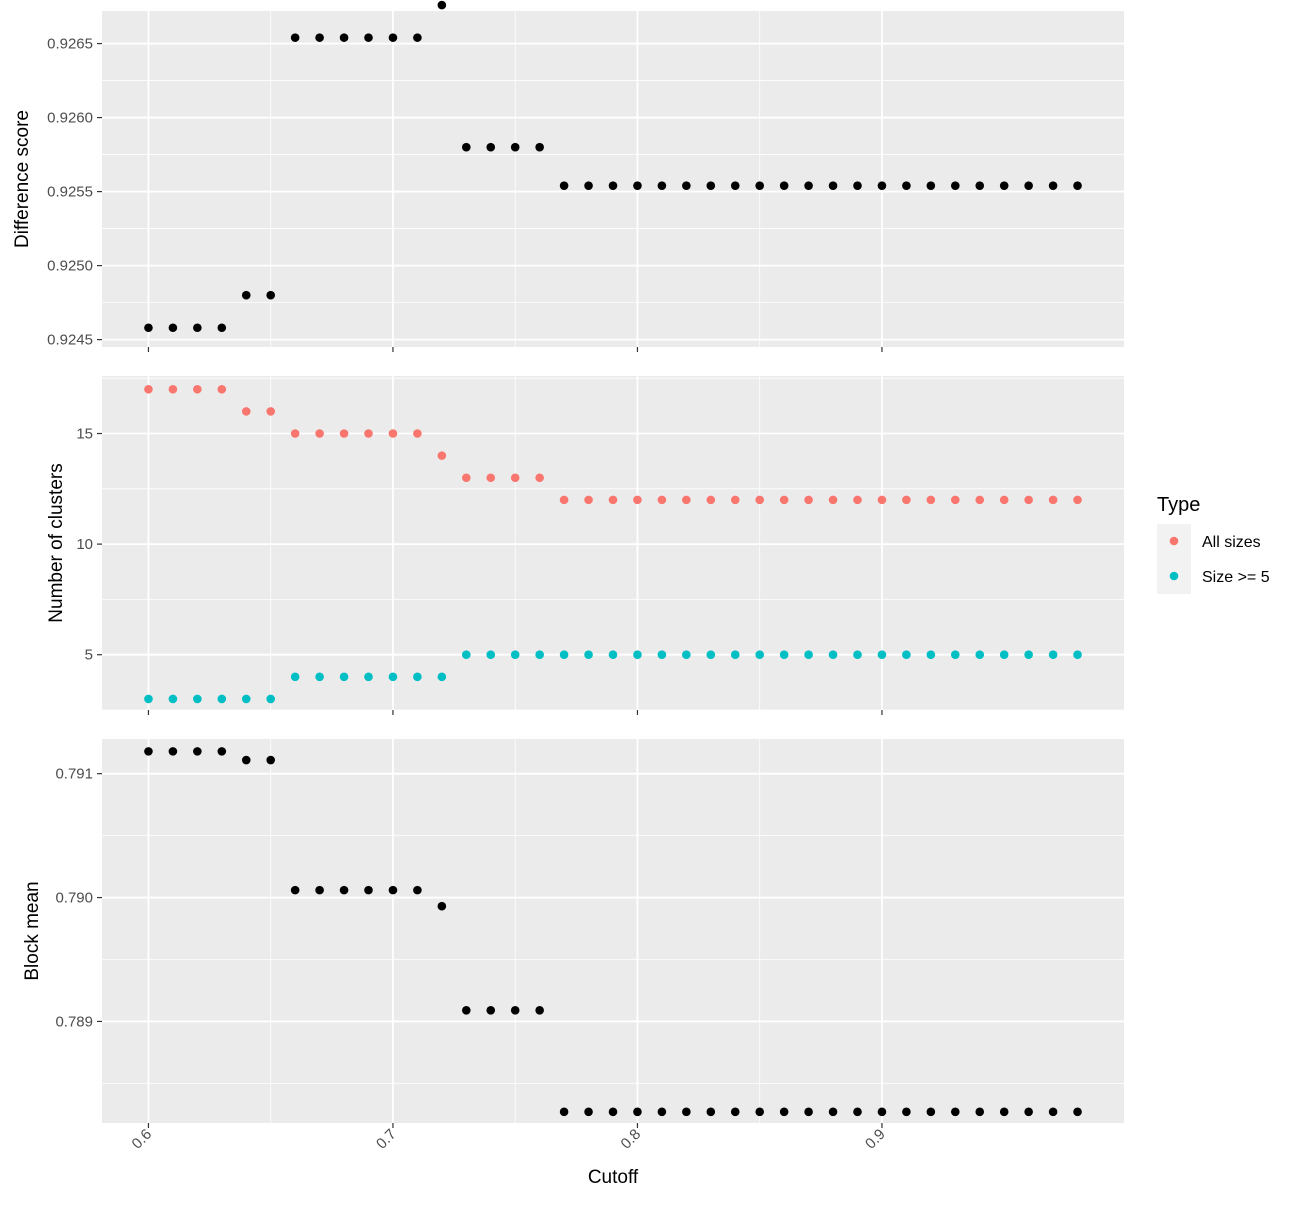 The width and height of the screenshot is (1300, 1205). What do you see at coordinates (74, 1021) in the screenshot?
I see `y-tick-label: 0.789` at bounding box center [74, 1021].